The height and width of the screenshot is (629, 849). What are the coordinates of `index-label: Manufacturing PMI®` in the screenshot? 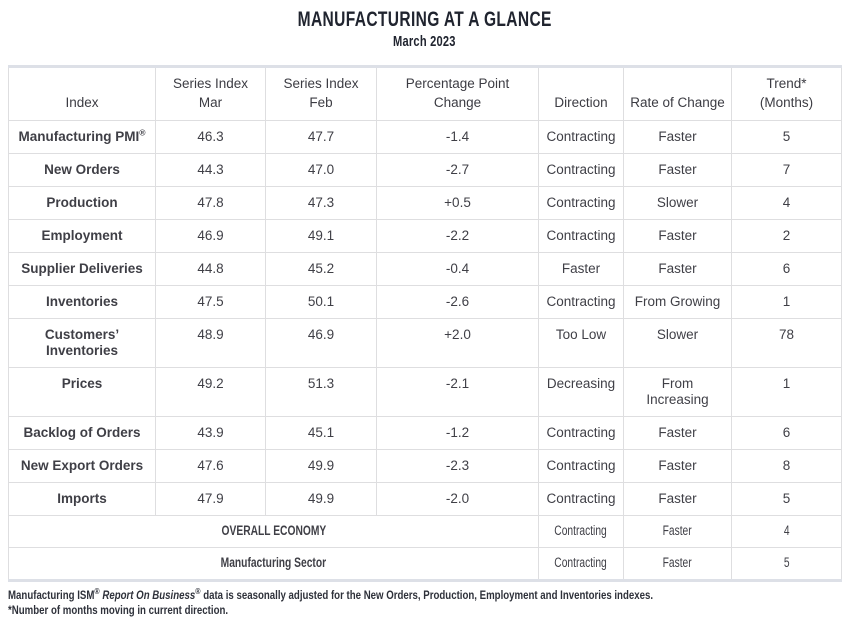 It's located at (82, 137).